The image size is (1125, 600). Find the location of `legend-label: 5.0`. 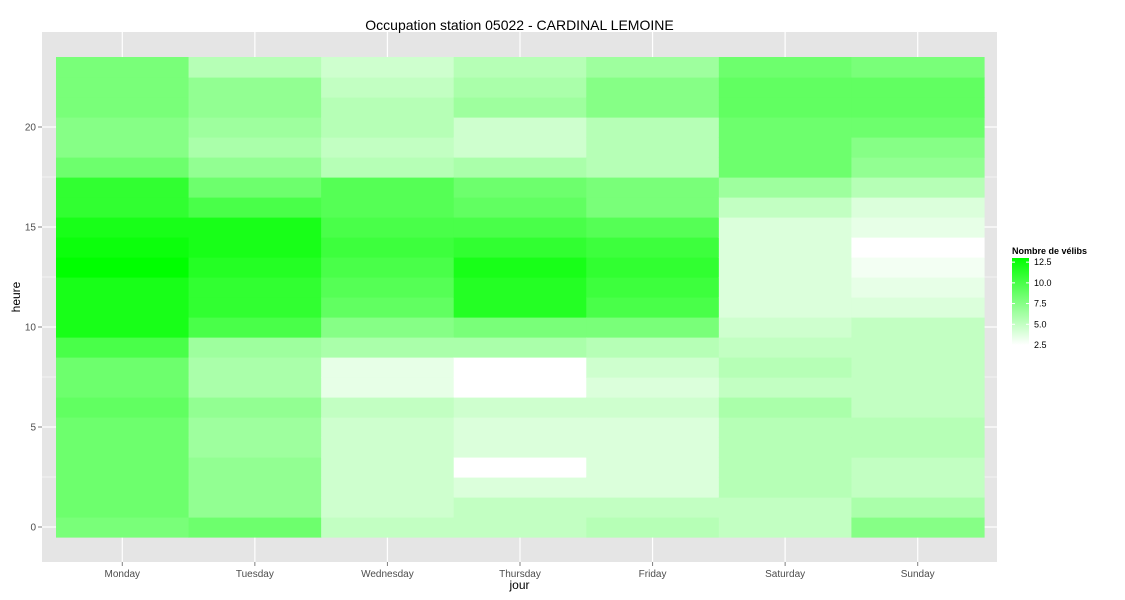

legend-label: 5.0 is located at coordinates (1040, 324).